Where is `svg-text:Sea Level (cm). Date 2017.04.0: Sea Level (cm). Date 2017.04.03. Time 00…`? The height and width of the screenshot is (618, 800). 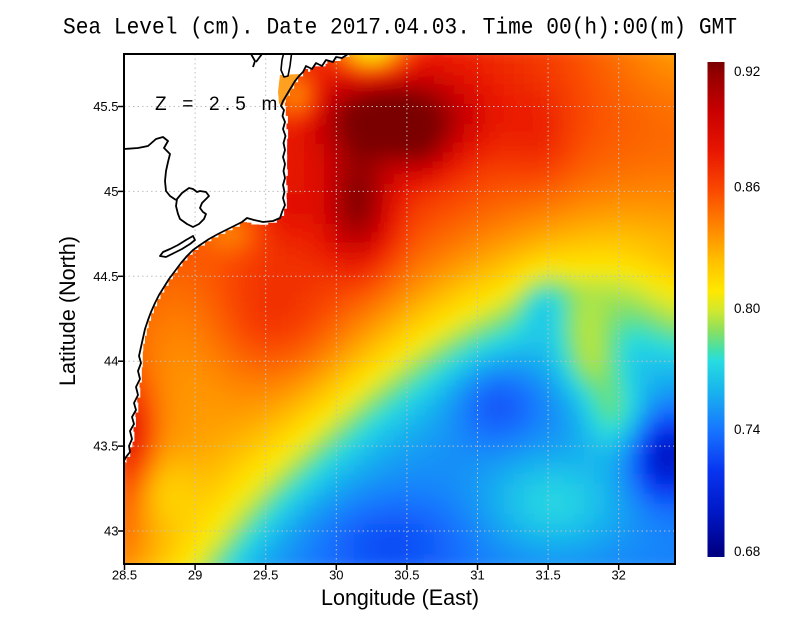
svg-text:Sea Level (cm). Date 2017.04.0: Sea Level (cm). Date 2017.04.03. Time 00… is located at coordinates (400, 28).